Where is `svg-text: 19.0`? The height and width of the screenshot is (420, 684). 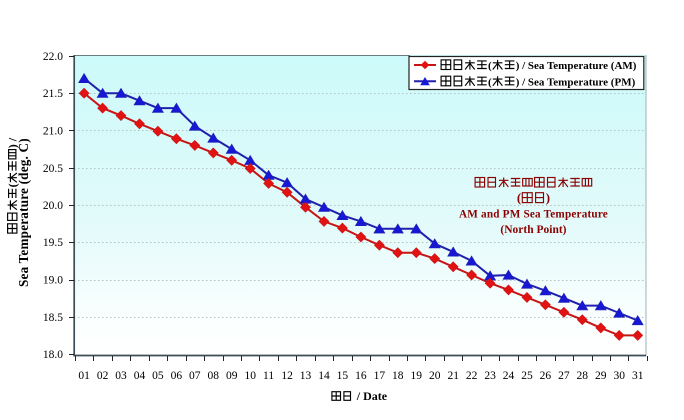 svg-text: 19.0 is located at coordinates (53, 281).